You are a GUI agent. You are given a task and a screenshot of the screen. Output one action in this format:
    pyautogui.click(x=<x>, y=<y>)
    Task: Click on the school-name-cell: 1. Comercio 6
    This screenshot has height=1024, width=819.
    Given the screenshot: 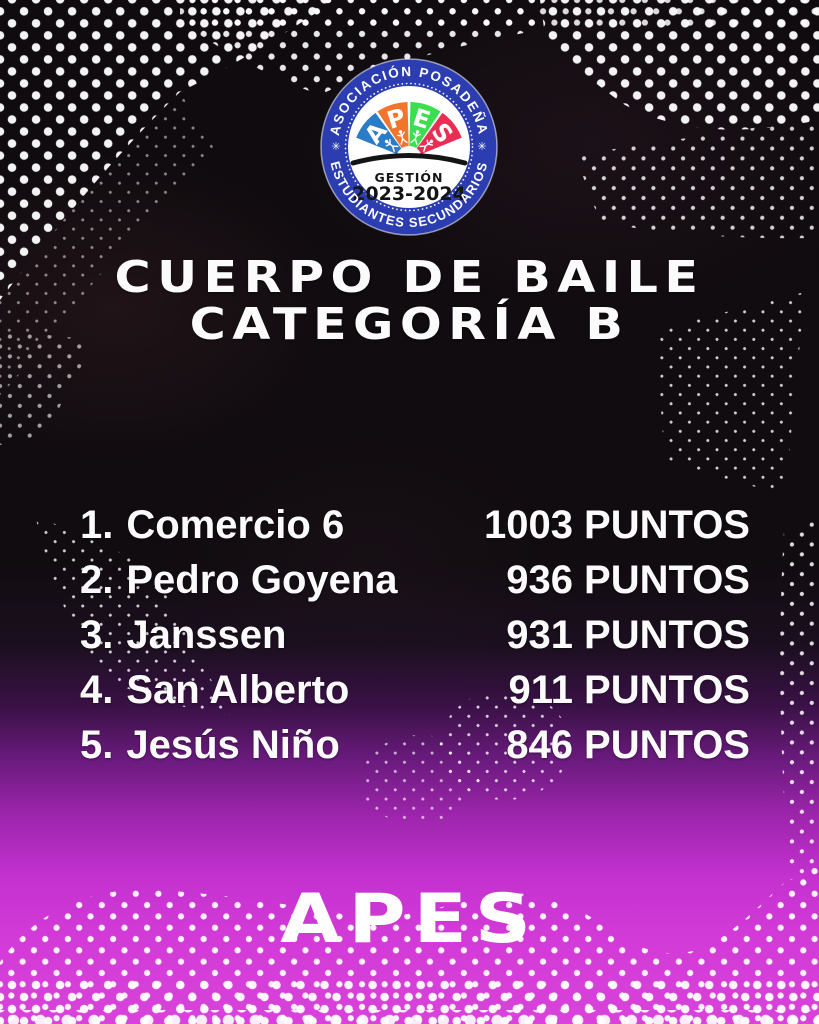 What is the action you would take?
    pyautogui.click(x=212, y=525)
    